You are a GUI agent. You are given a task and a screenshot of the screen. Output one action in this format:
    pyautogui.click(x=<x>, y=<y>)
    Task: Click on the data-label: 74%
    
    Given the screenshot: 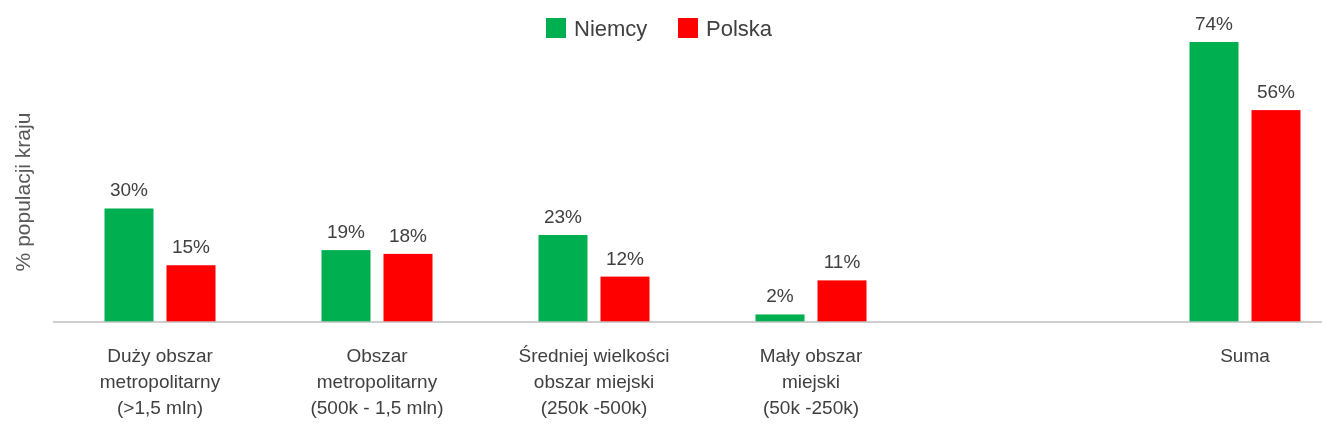 What is the action you would take?
    pyautogui.click(x=1214, y=23)
    